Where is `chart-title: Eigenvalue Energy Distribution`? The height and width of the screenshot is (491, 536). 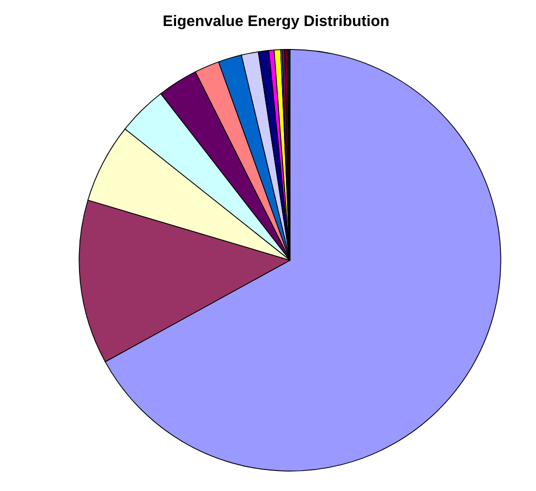
chart-title: Eigenvalue Energy Distribution is located at coordinates (276, 22).